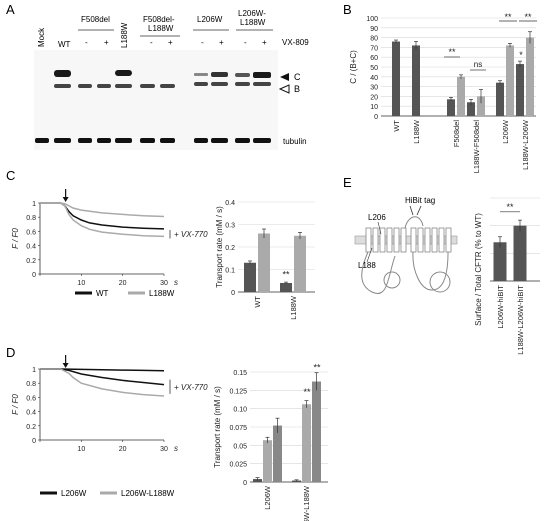 The width and height of the screenshot is (550, 521). What do you see at coordinates (124, 35) in the screenshot?
I see `lane-label-l188w: L188W` at bounding box center [124, 35].